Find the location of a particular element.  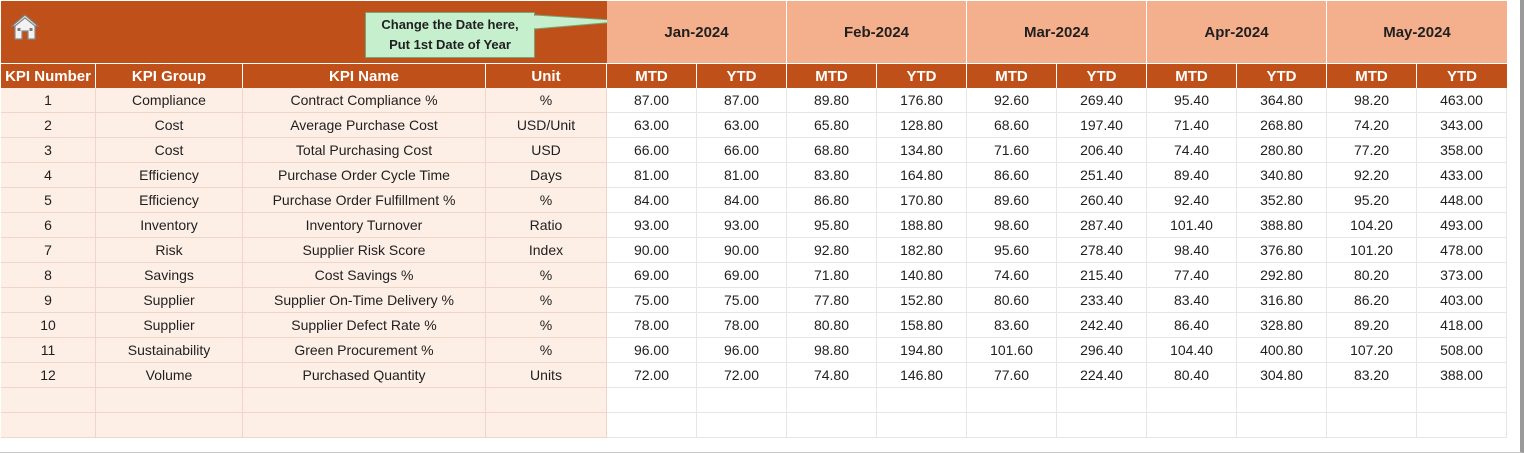

mtd-value-cell: 98.40 is located at coordinates (1192, 250).